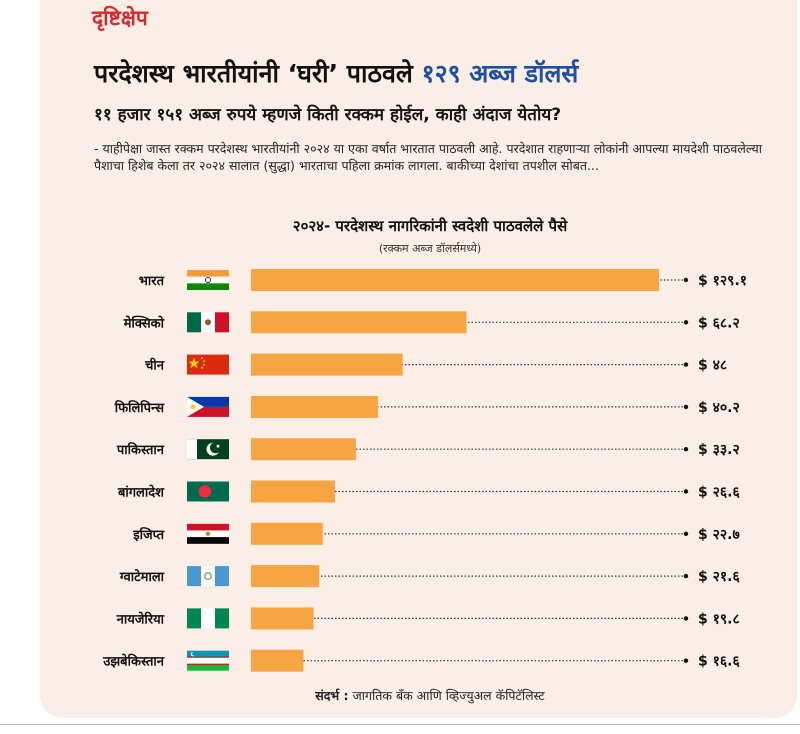  I want to click on category-label: ग्वाटेमाला, so click(142, 577).